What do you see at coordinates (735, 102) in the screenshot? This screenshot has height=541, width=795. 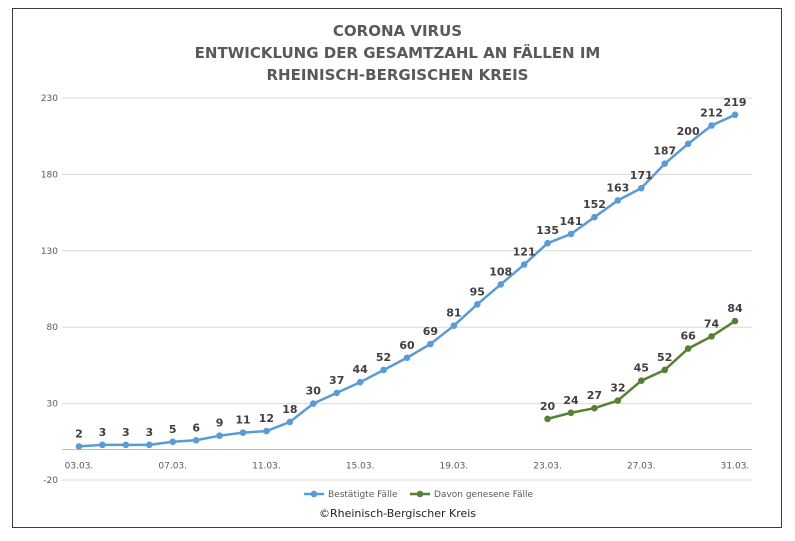 I see `data-label: 219` at bounding box center [735, 102].